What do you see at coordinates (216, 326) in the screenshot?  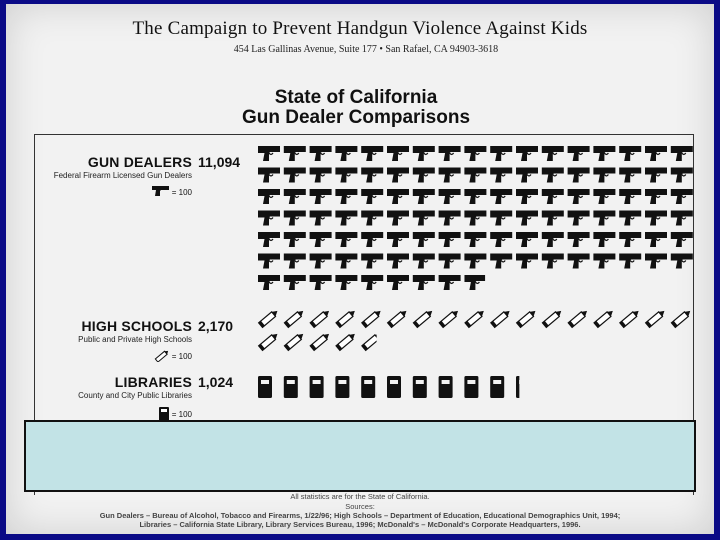 I see `row-value-high-schools: 2,170` at bounding box center [216, 326].